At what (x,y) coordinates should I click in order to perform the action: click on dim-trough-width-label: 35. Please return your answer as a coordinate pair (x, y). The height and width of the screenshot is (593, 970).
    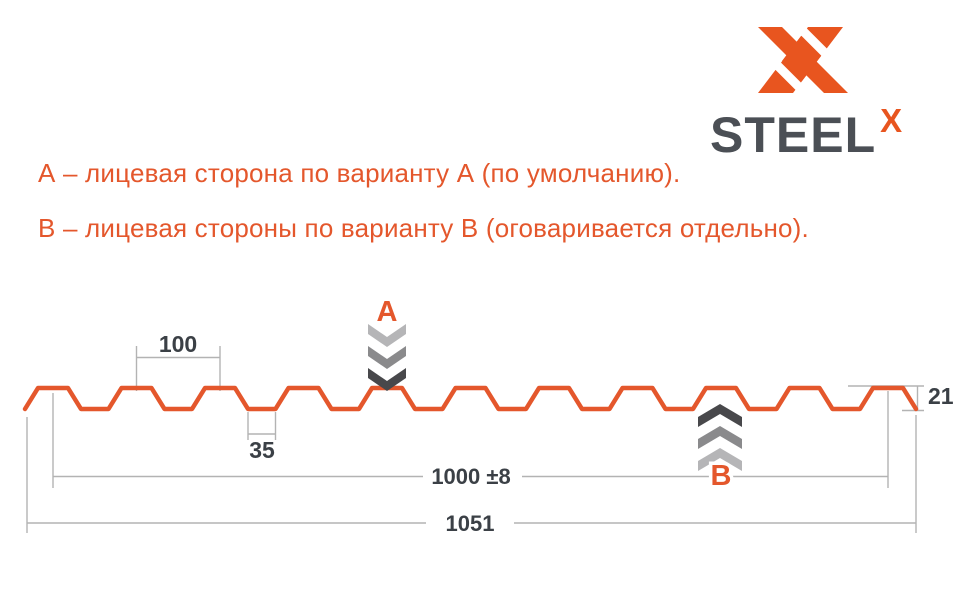
    Looking at the image, I should click on (262, 450).